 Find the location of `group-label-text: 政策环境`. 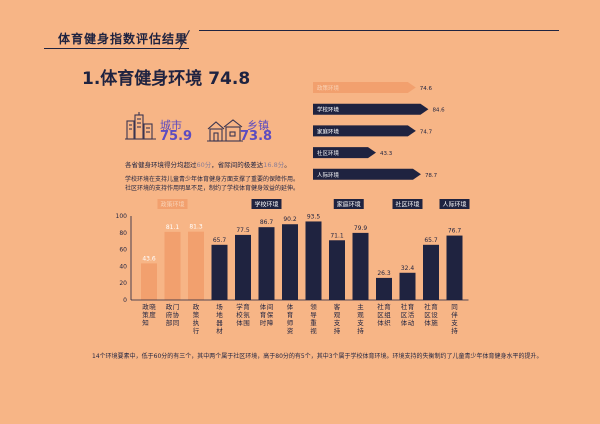

group-label-text: 政策环境 is located at coordinates (172, 205).